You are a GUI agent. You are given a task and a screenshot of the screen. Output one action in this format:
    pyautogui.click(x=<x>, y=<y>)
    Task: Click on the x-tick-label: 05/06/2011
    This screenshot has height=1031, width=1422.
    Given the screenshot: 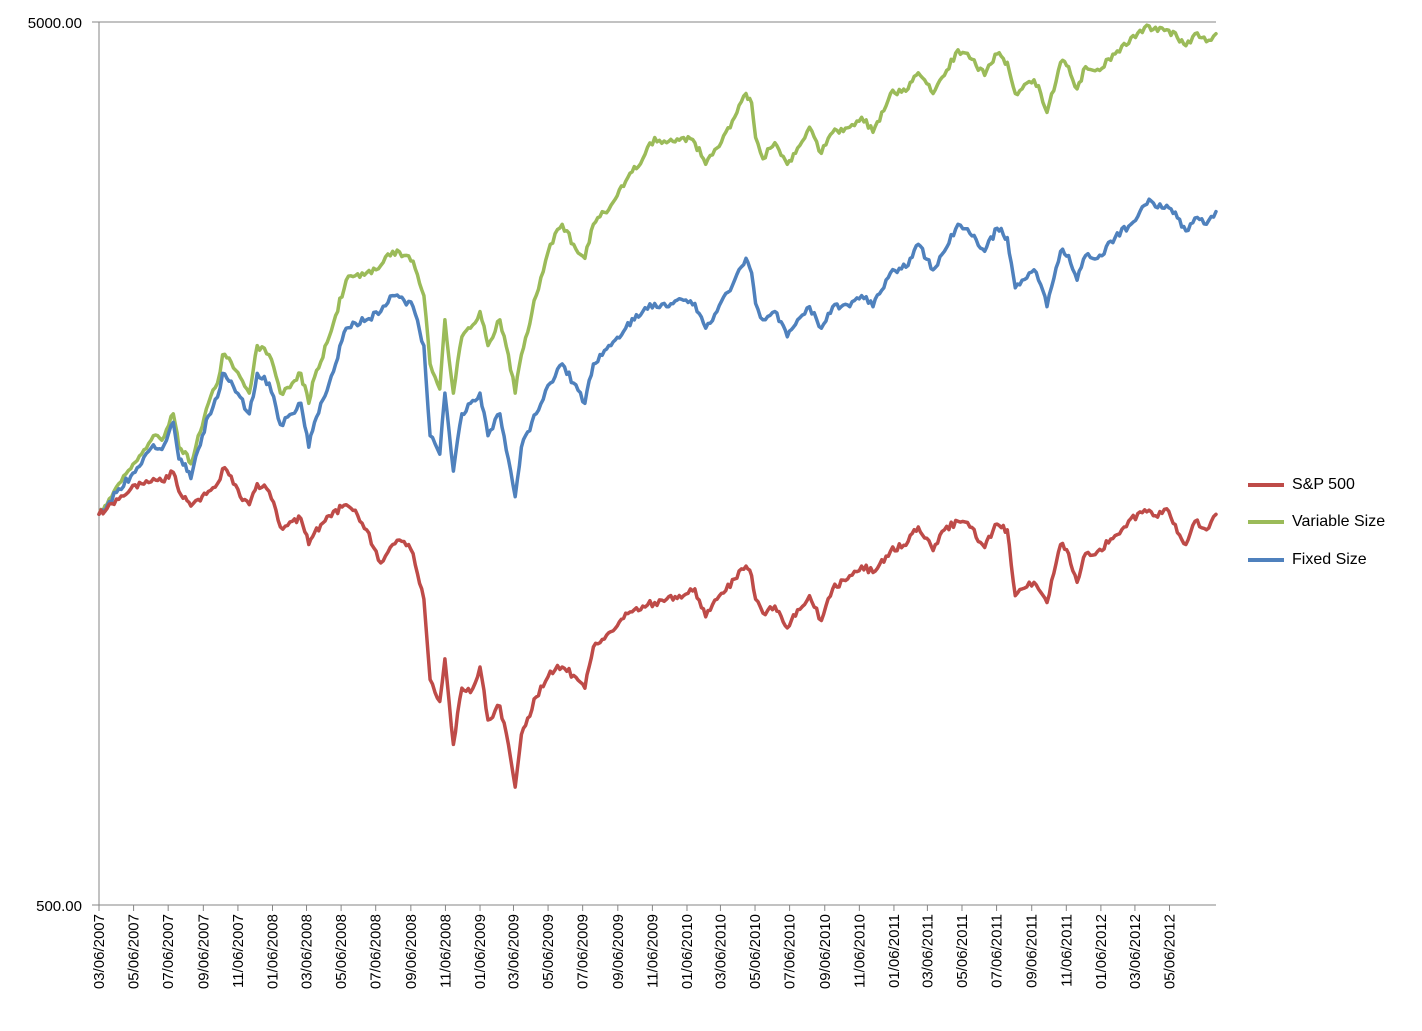 What is the action you would take?
    pyautogui.click(x=962, y=951)
    